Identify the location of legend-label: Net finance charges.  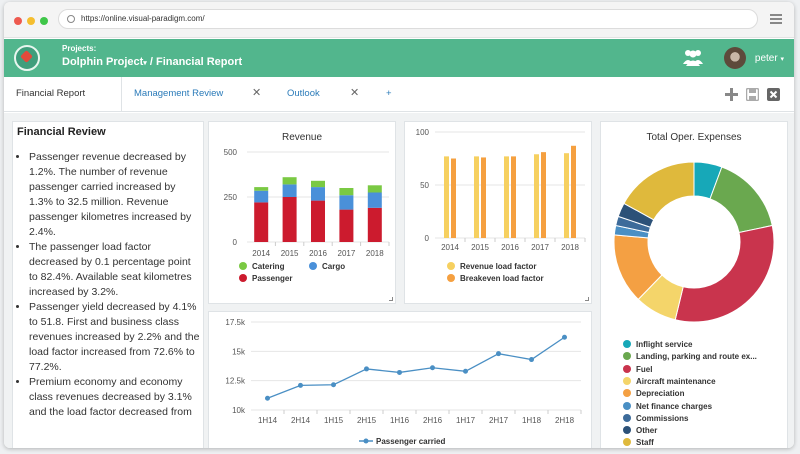
(674, 406).